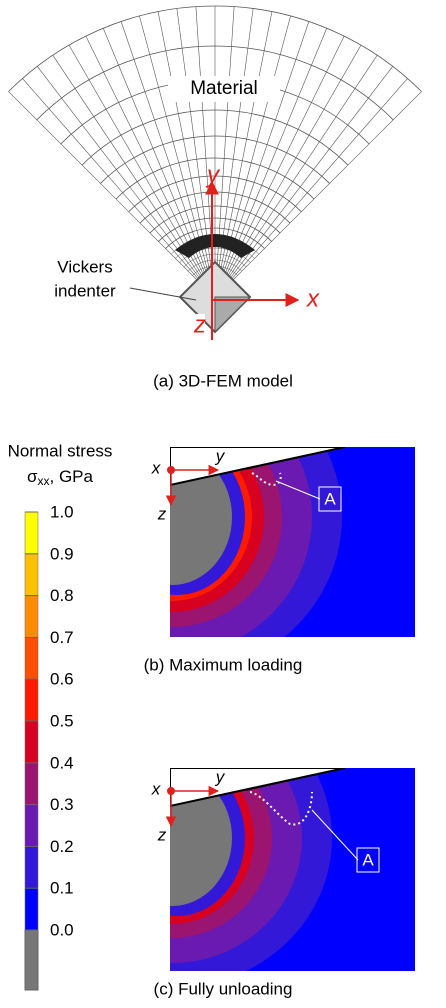 Image resolution: width=446 pixels, height=1008 pixels. I want to click on colorbar-under, so click(31, 960).